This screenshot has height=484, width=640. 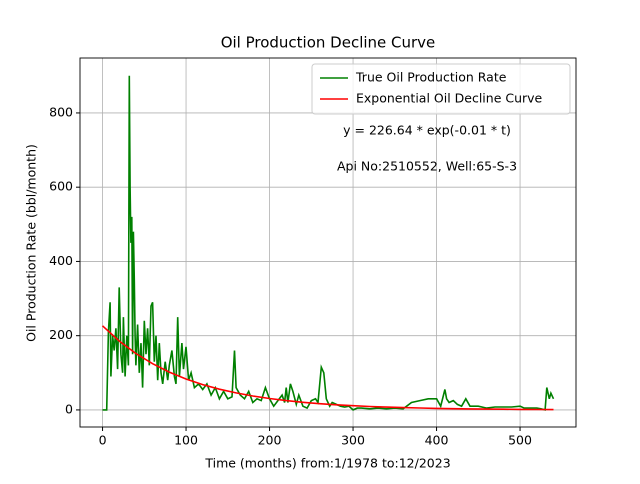 What do you see at coordinates (431, 77) in the screenshot?
I see `legend-label: True Oil Production Rate` at bounding box center [431, 77].